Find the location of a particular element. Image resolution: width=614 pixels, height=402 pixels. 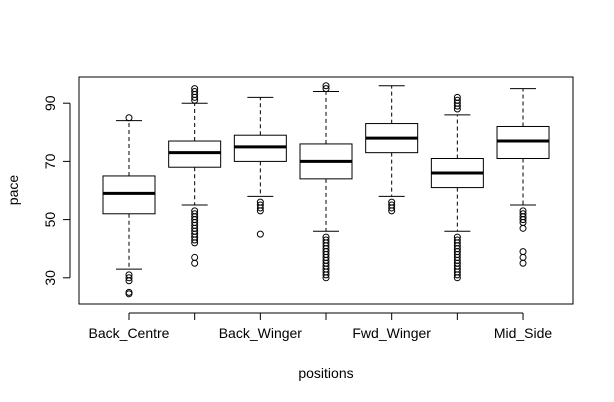

x-axis: Back_Centre Back_Winger Fwd_Winger Mid_Side is located at coordinates (321, 326).